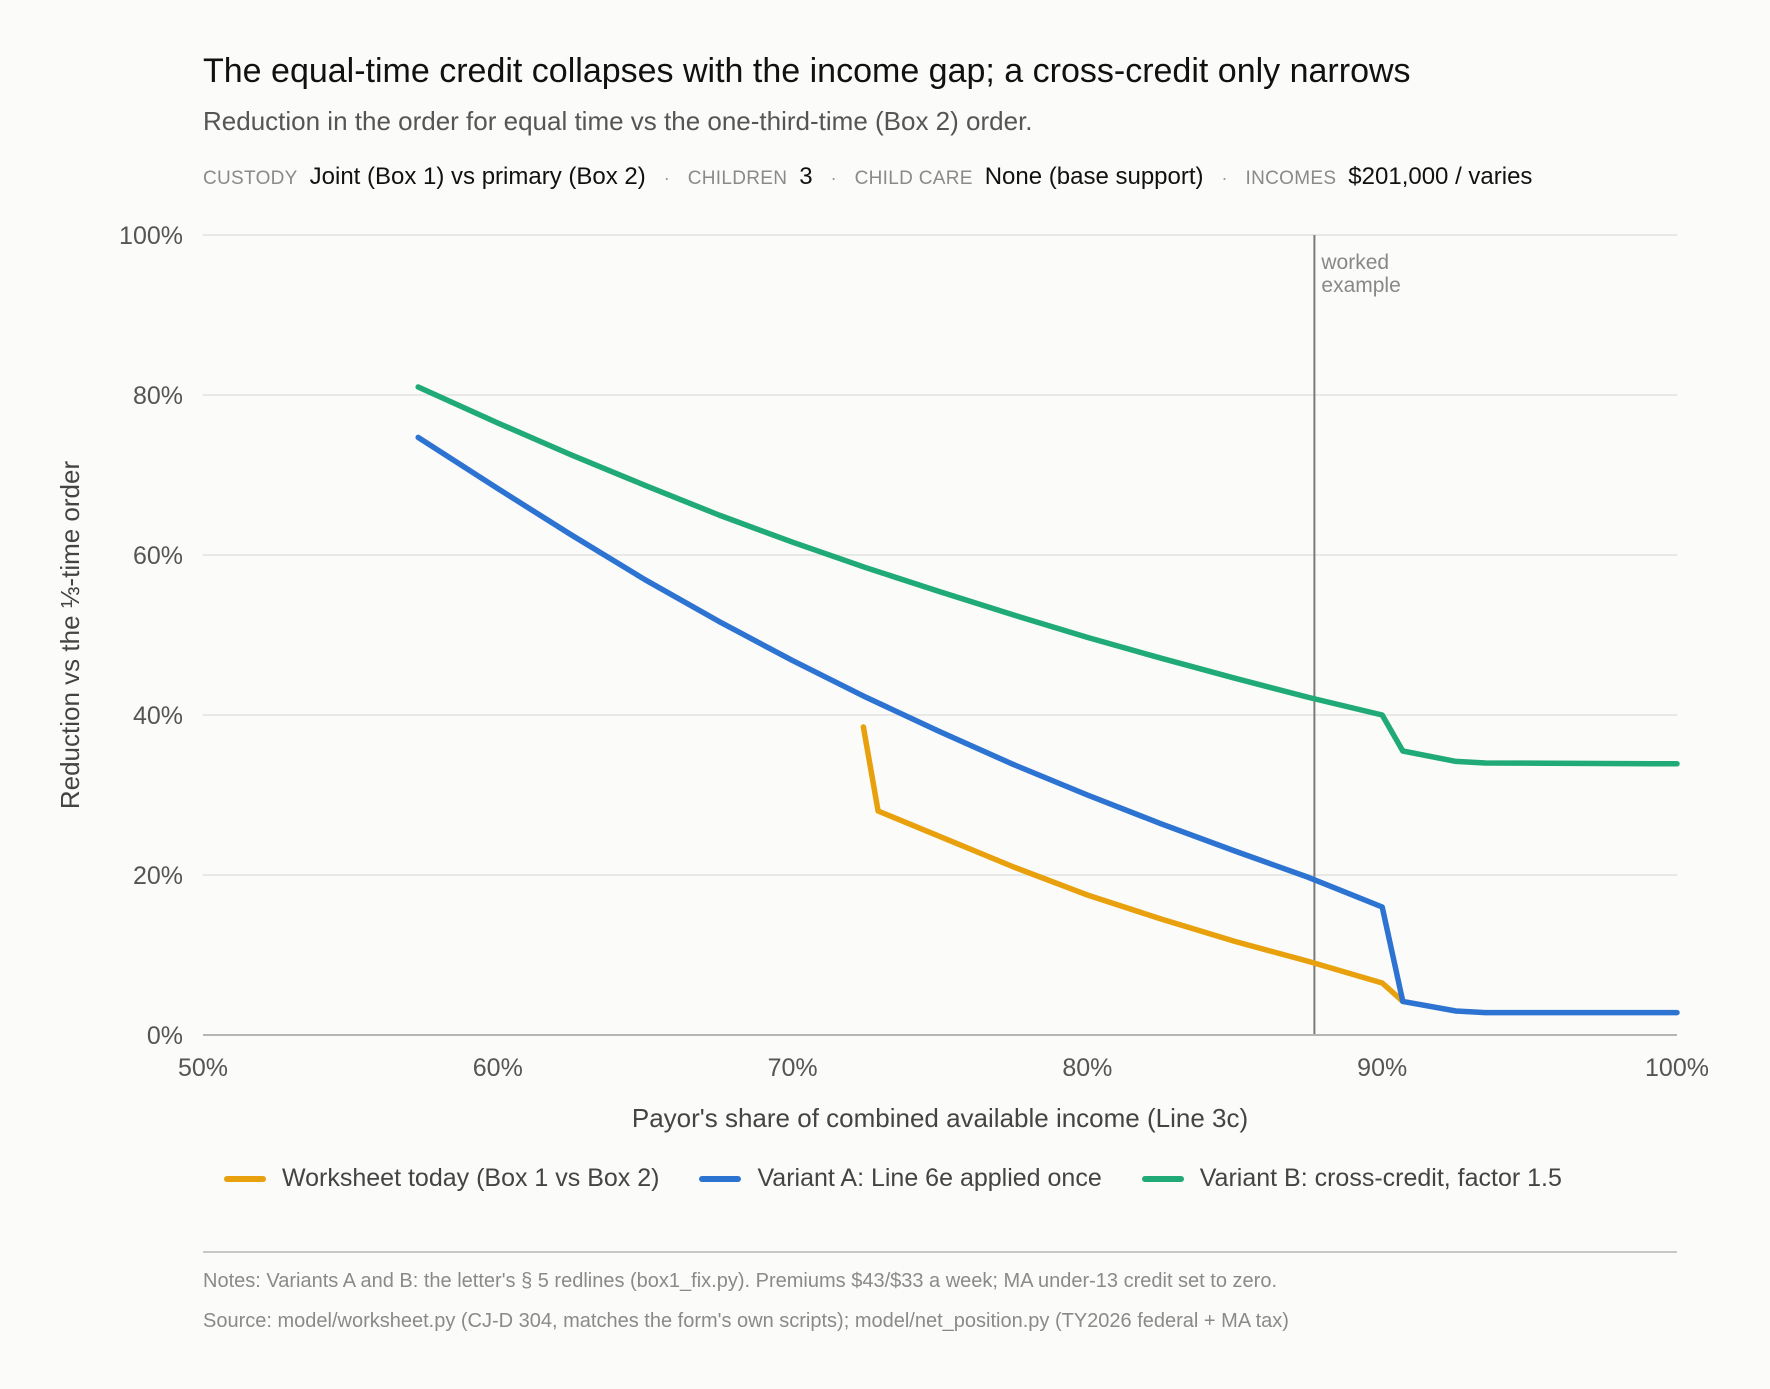 The image size is (1770, 1389). I want to click on legend-item: Variant B: cross-credit, factor 1.5, so click(1351, 1178).